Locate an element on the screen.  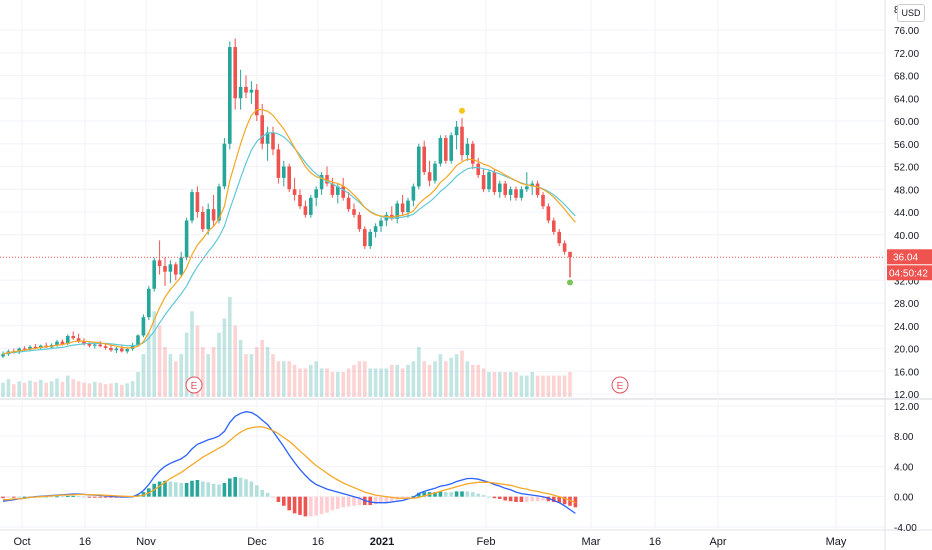
currency-button: USD is located at coordinates (911, 13).